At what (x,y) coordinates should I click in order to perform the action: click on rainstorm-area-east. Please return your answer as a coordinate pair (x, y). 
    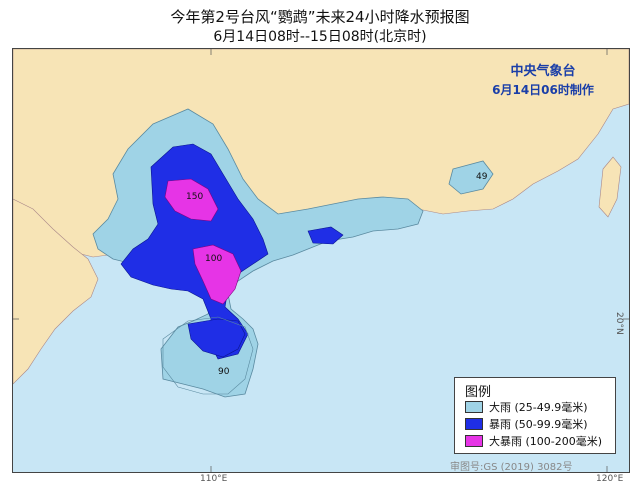
    Looking at the image, I should click on (325, 235).